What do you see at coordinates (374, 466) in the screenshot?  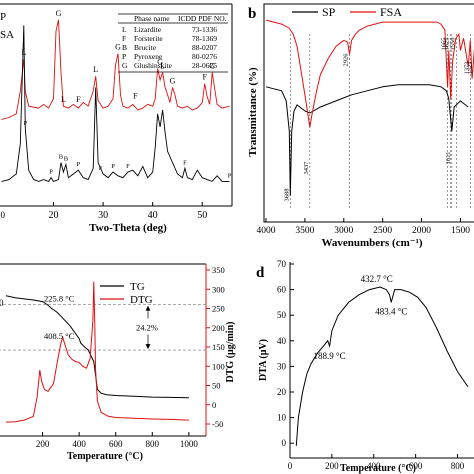 I see `panel-d-x-tick-label: 400` at bounding box center [374, 466].